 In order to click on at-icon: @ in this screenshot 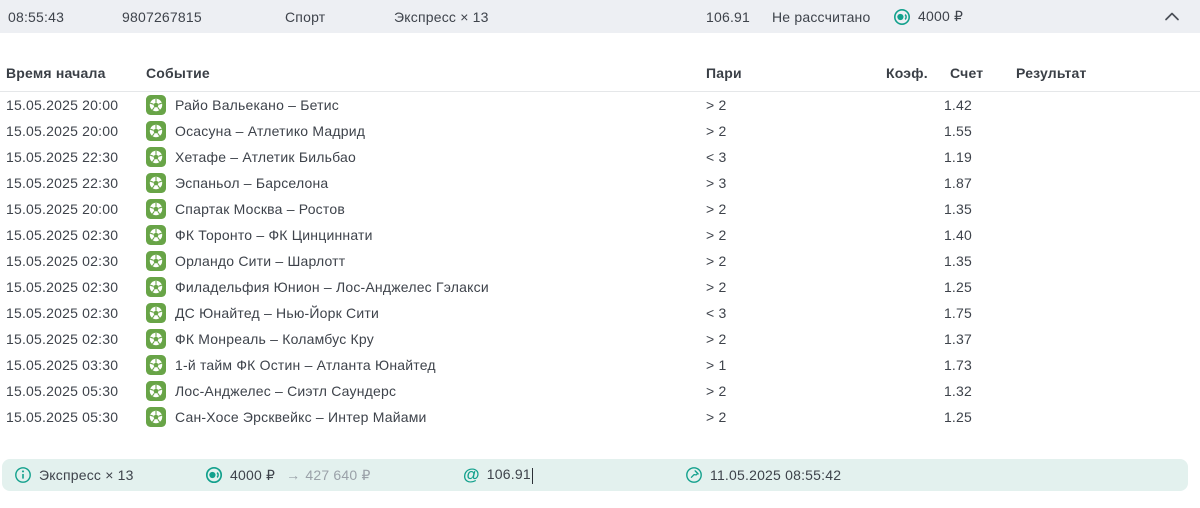, I will do `click(471, 475)`.